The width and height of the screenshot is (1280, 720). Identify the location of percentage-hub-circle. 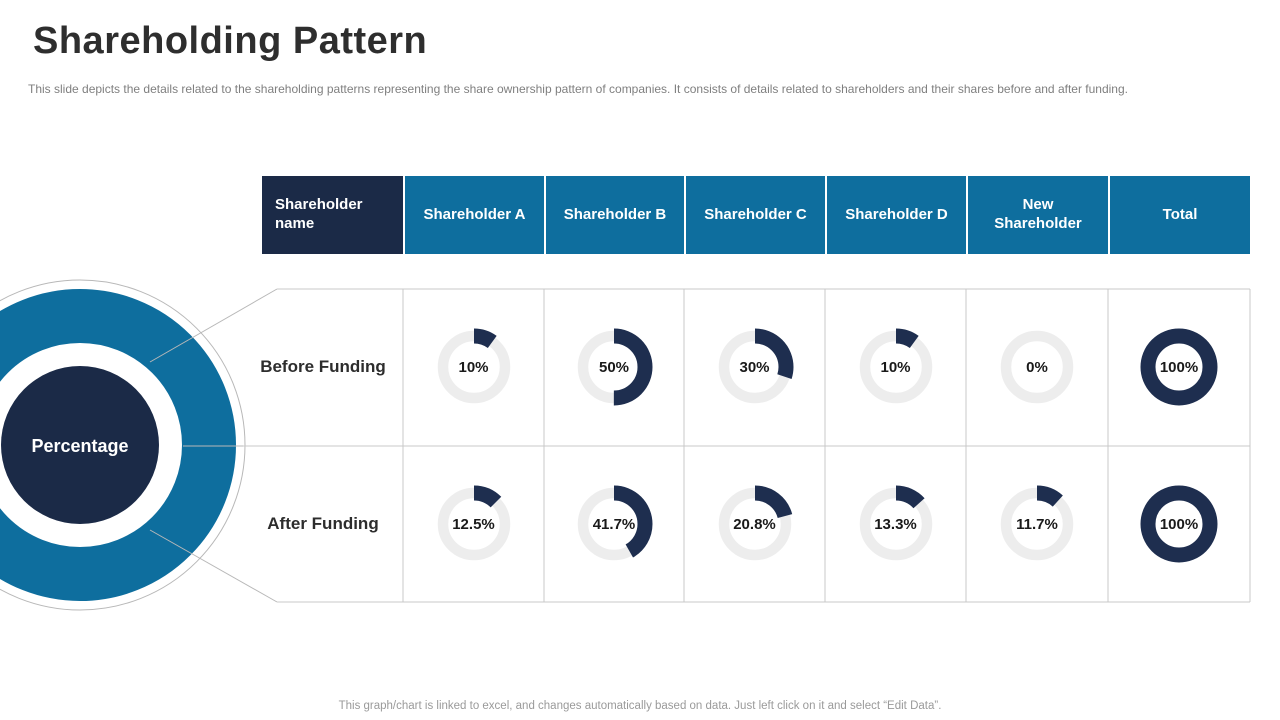
(80, 445).